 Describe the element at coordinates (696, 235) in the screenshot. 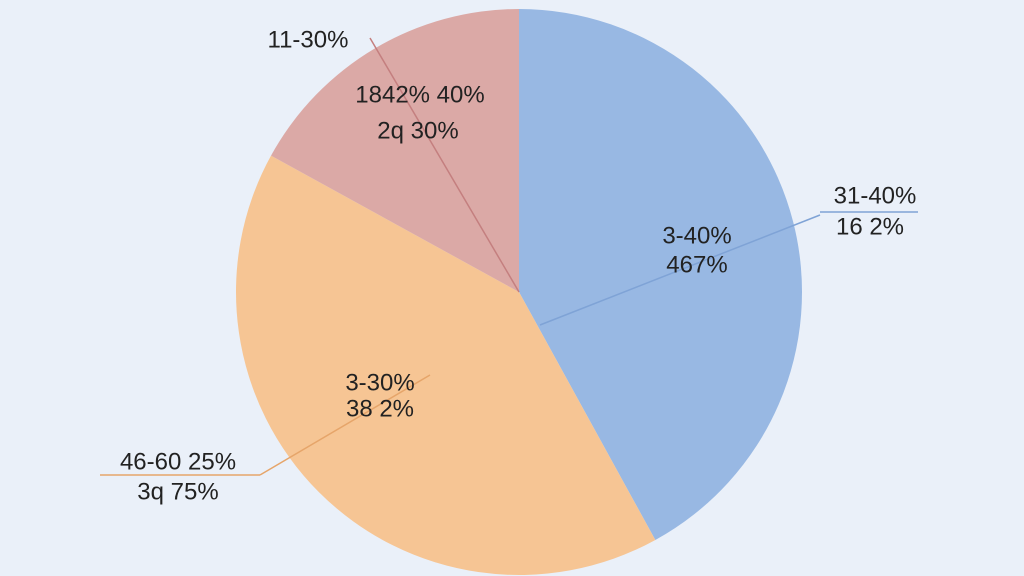

I see `inside-label: 3-40%` at that location.